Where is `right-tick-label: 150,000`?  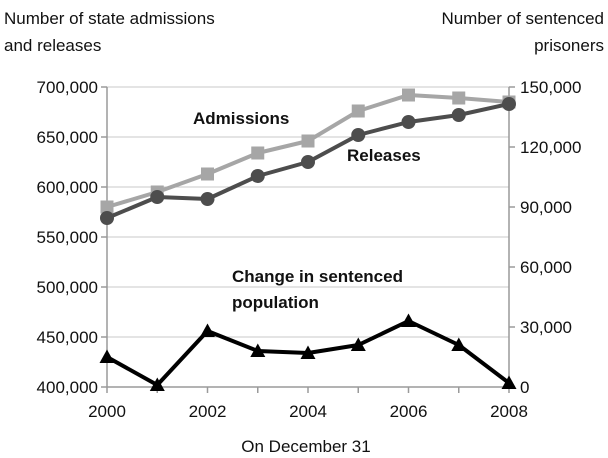 right-tick-label: 150,000 is located at coordinates (550, 87).